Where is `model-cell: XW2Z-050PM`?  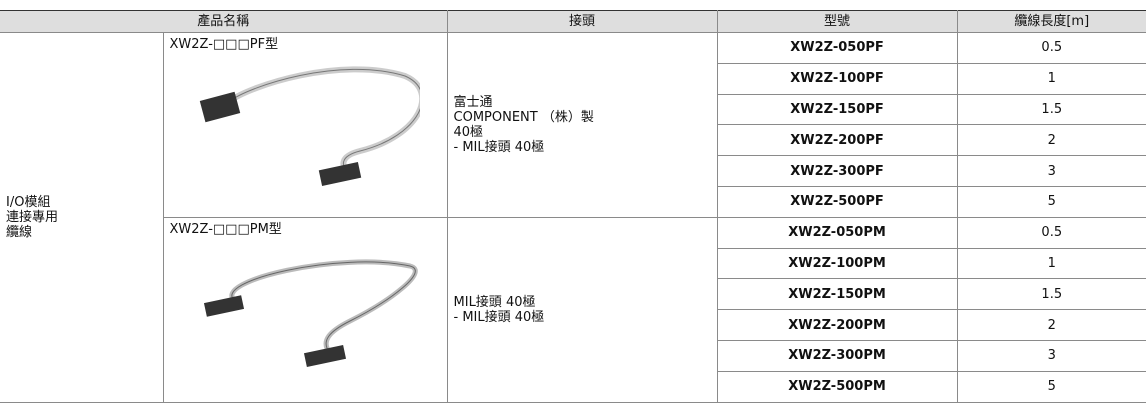 model-cell: XW2Z-050PM is located at coordinates (837, 232).